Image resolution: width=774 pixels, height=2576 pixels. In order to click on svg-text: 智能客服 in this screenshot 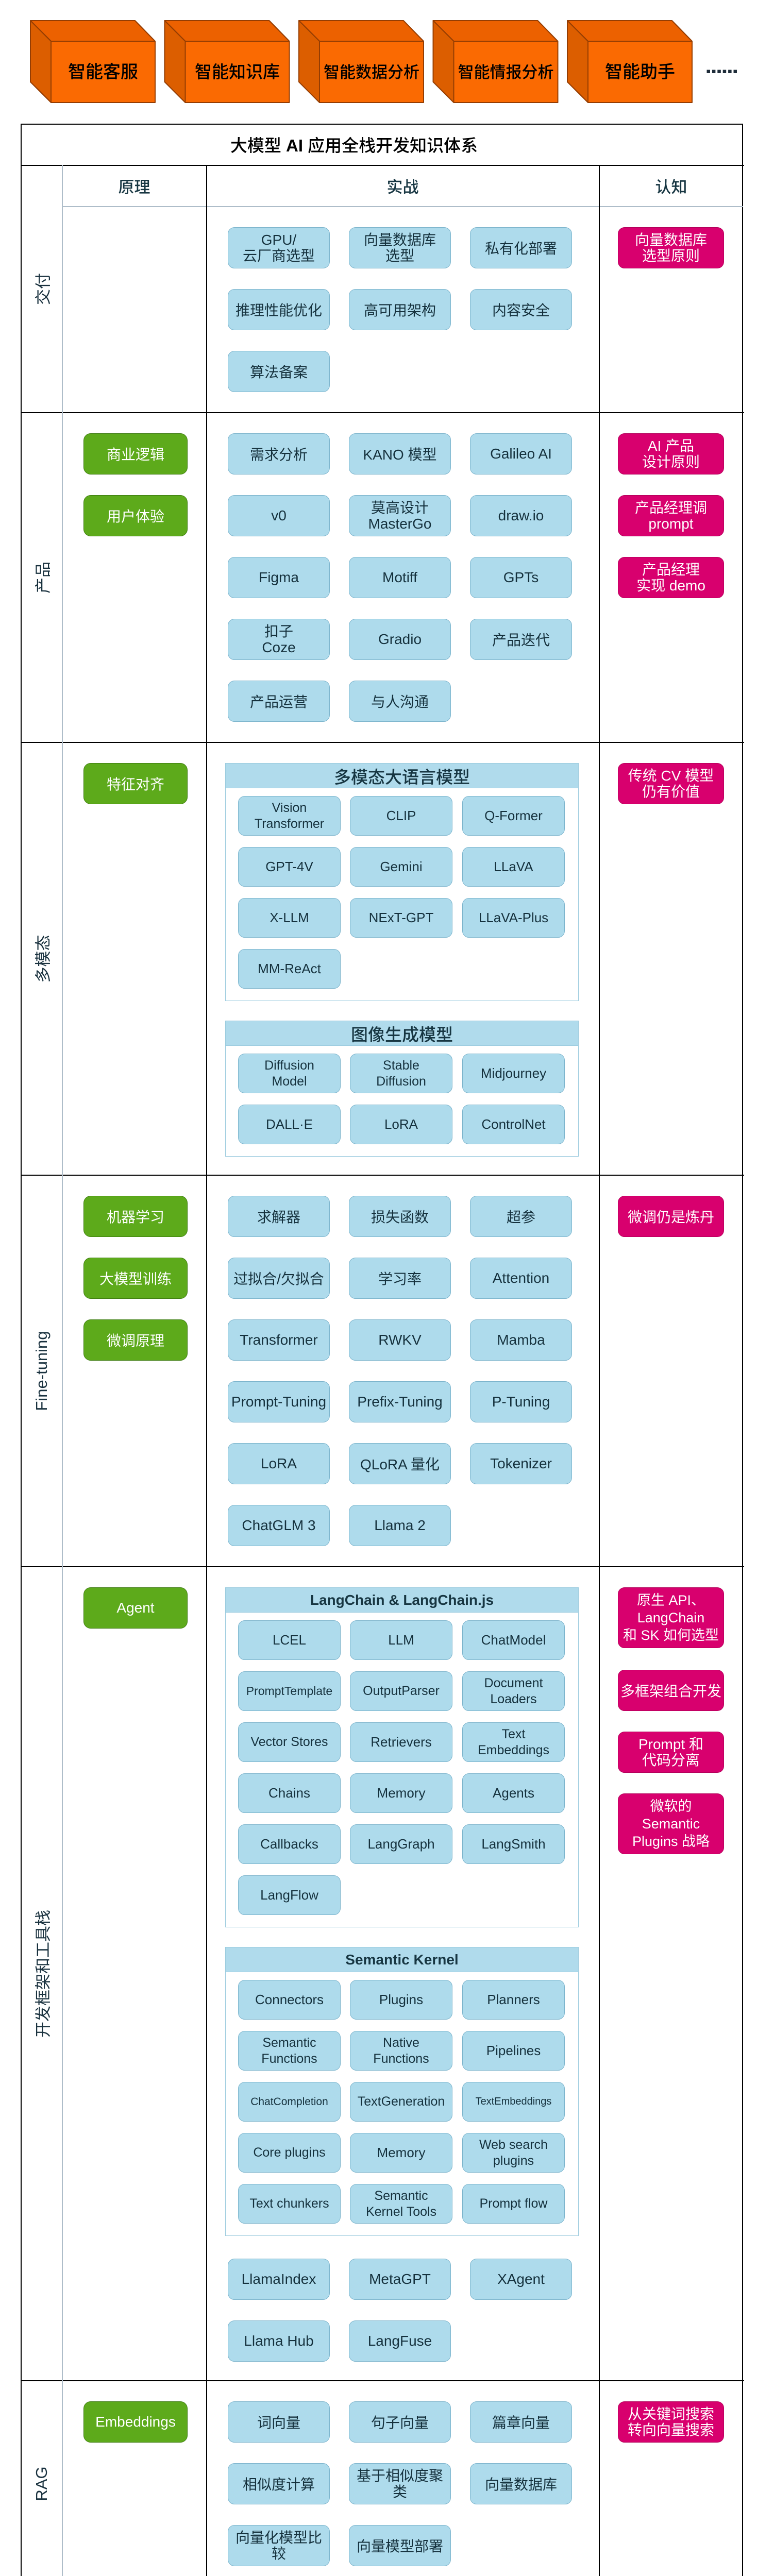, I will do `click(103, 72)`.